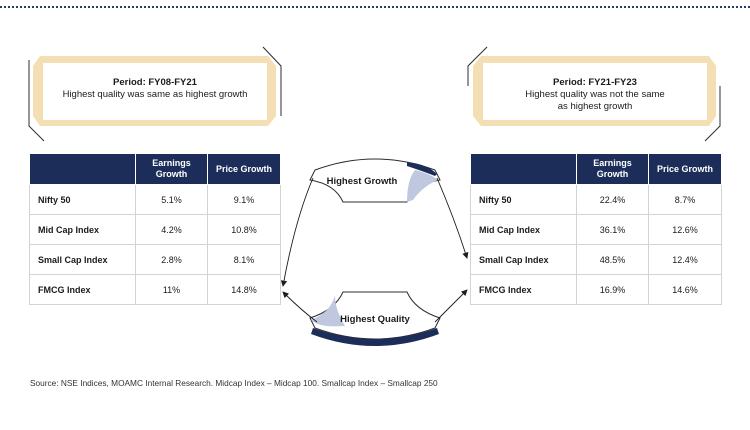  What do you see at coordinates (612, 259) in the screenshot?
I see `earnings-growth-cell: 48.5%` at bounding box center [612, 259].